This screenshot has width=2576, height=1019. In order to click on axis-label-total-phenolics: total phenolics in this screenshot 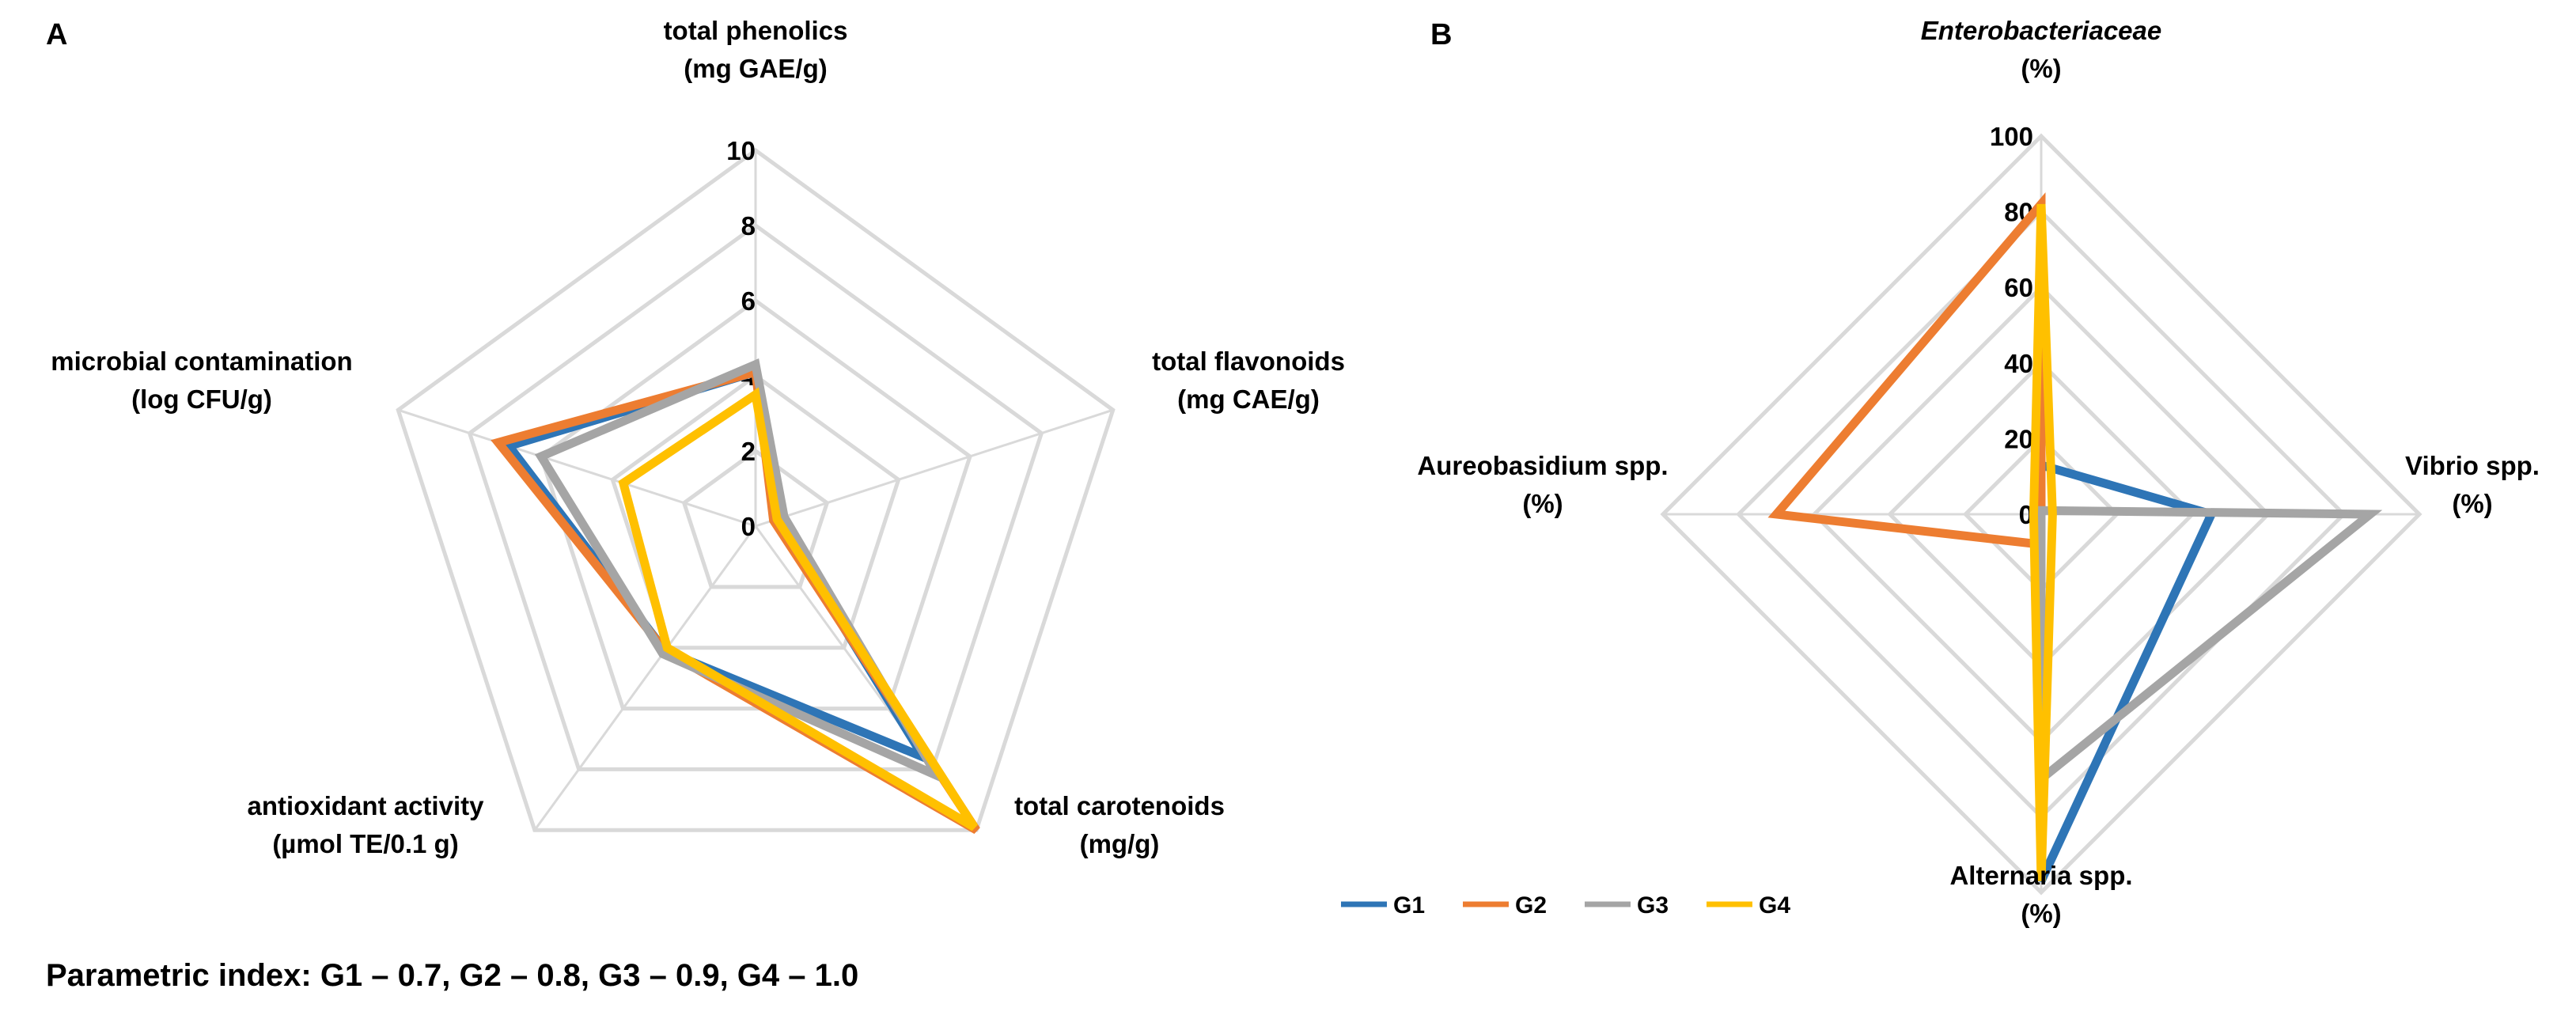, I will do `click(756, 31)`.